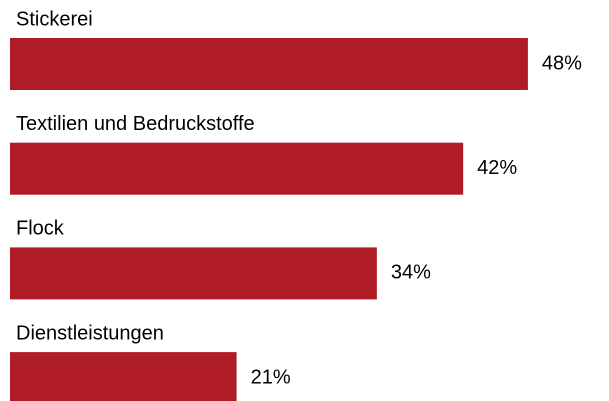 This screenshot has height=401, width=609. I want to click on value-label: 42%, so click(497, 168).